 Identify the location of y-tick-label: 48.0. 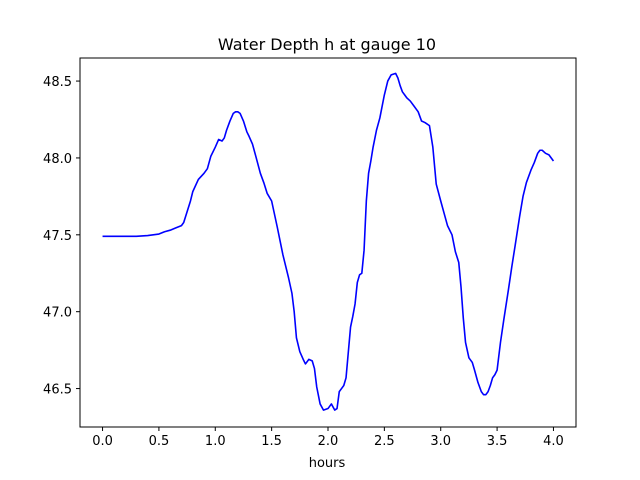
(57, 159).